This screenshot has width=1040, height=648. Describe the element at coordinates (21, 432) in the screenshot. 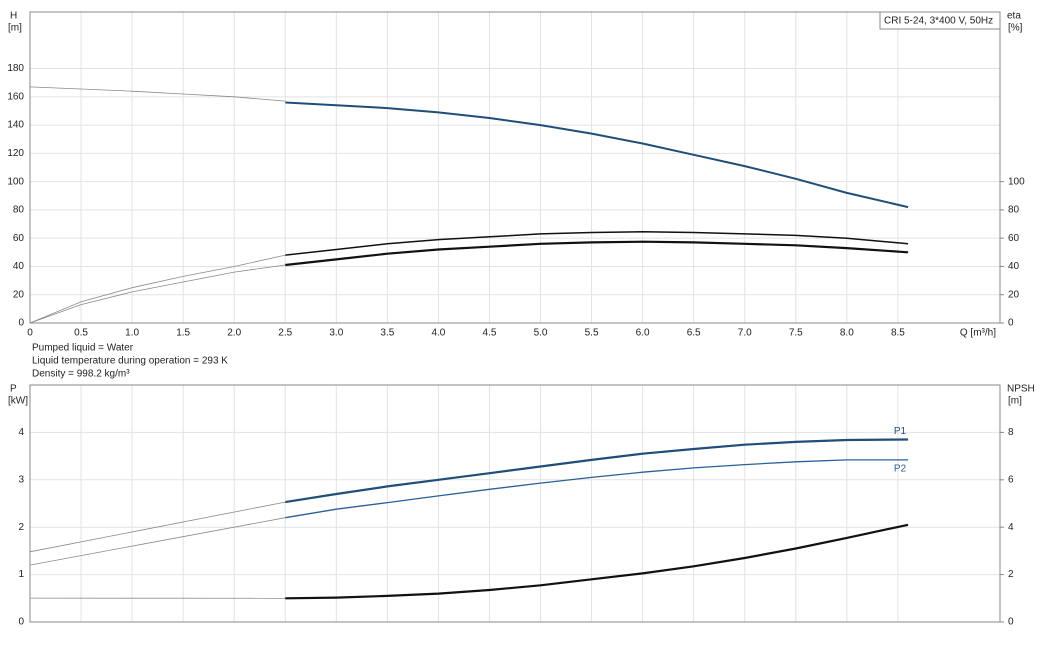

I see `y-tick-label: 4` at that location.